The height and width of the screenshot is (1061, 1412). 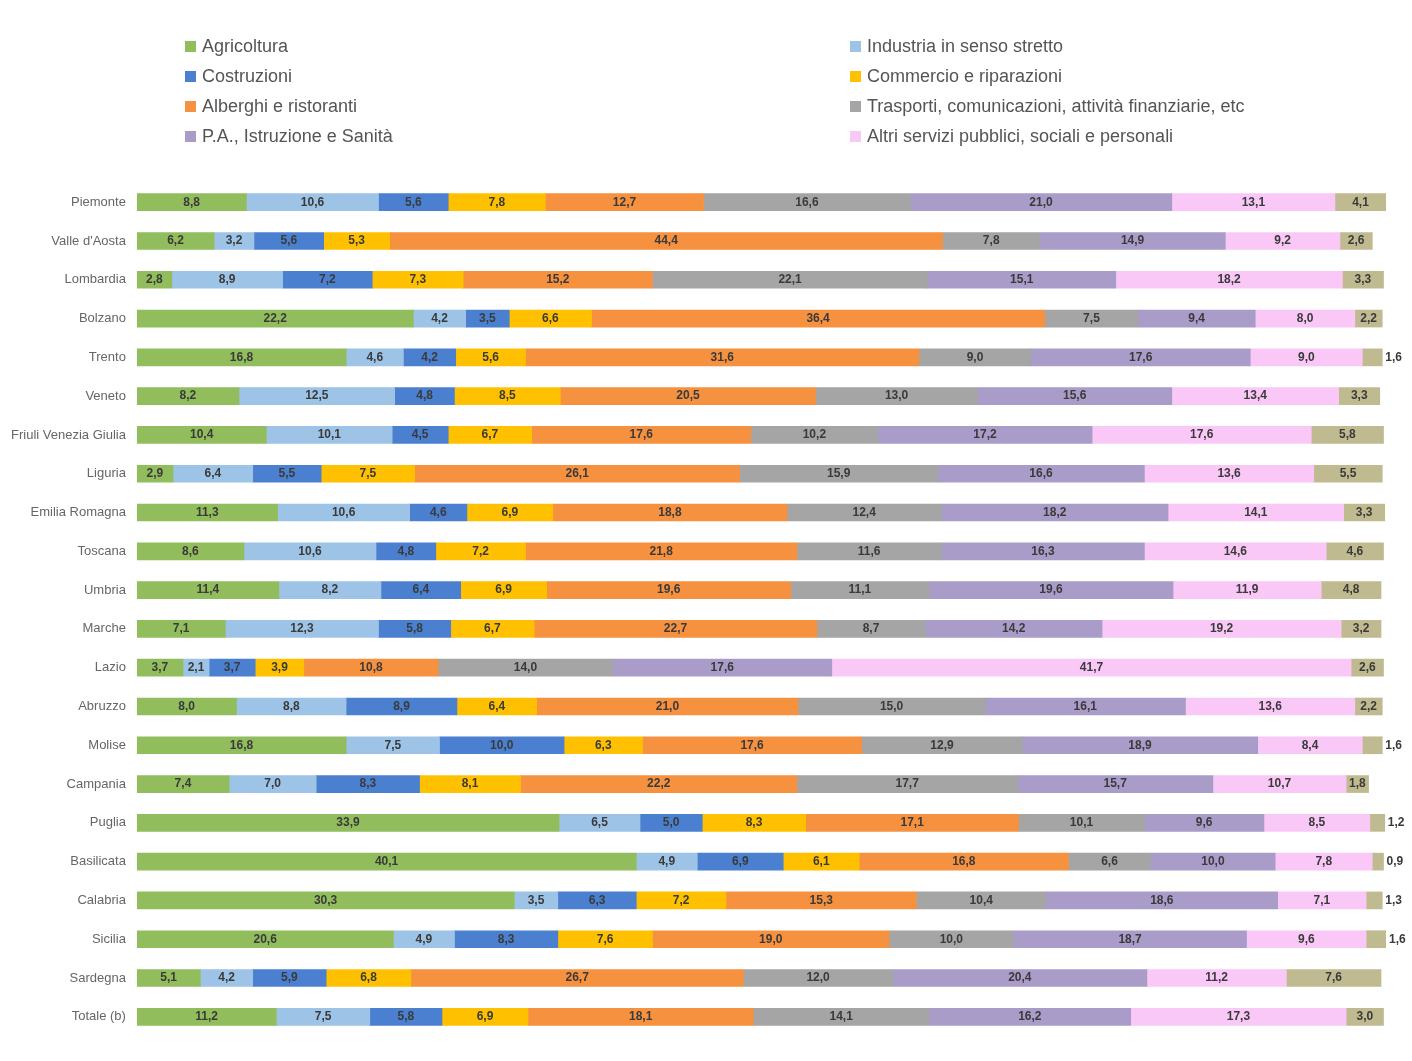 What do you see at coordinates (1041, 473) in the screenshot?
I see `data-label: 16,6` at bounding box center [1041, 473].